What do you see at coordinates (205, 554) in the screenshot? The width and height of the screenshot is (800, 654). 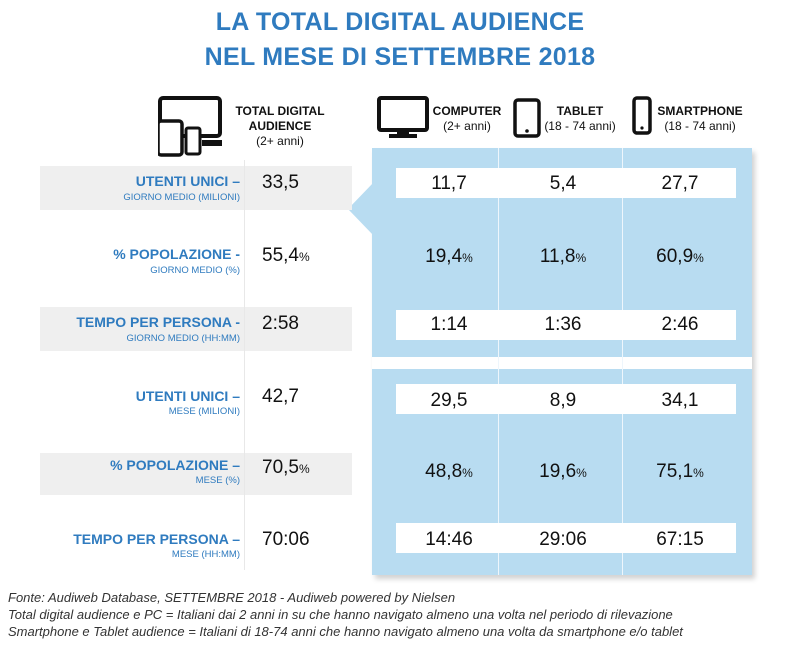 I see `row-sublabel: MESE (HH:MM)` at bounding box center [205, 554].